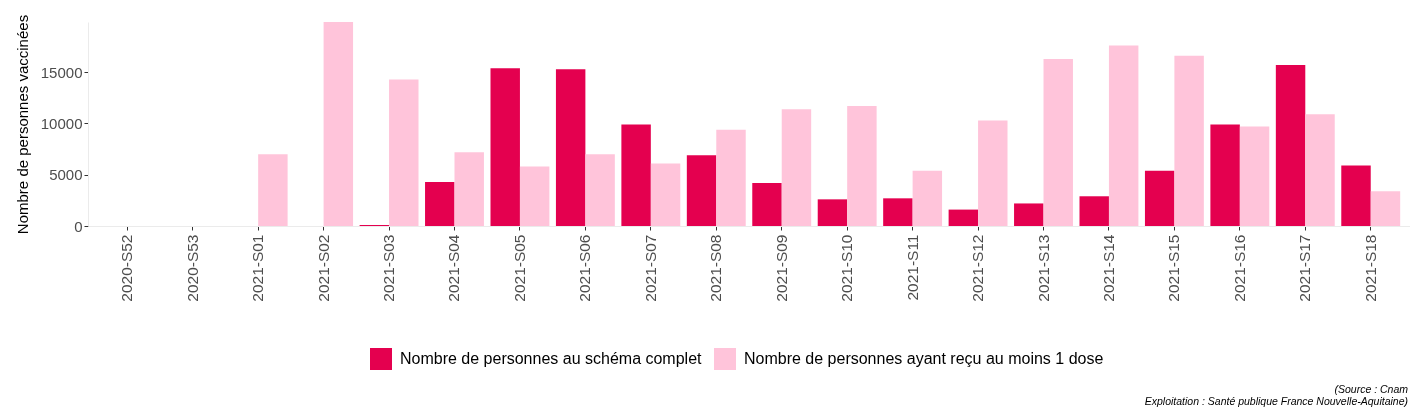 The width and height of the screenshot is (1410, 409). What do you see at coordinates (1108, 268) in the screenshot?
I see `x-tick-label: 2021-S14` at bounding box center [1108, 268].